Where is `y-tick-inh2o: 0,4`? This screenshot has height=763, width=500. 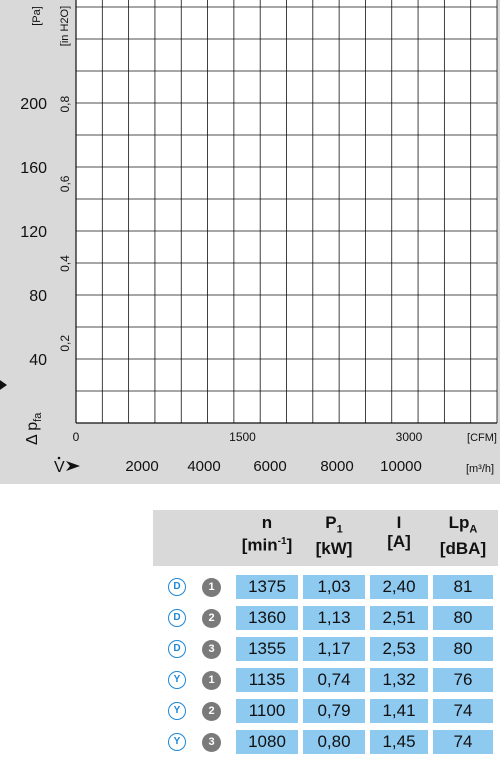 y-tick-inh2o: 0,4 is located at coordinates (65, 263).